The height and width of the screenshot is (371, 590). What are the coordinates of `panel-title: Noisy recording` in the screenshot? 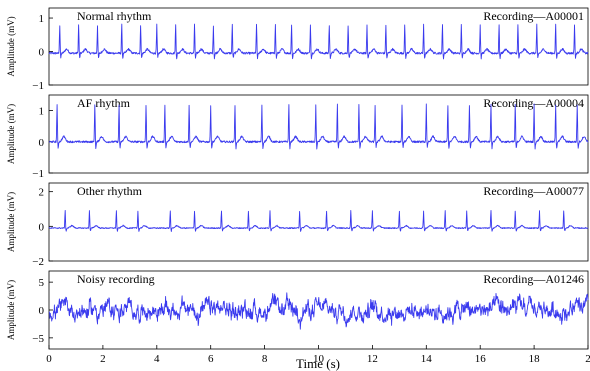 It's located at (116, 279).